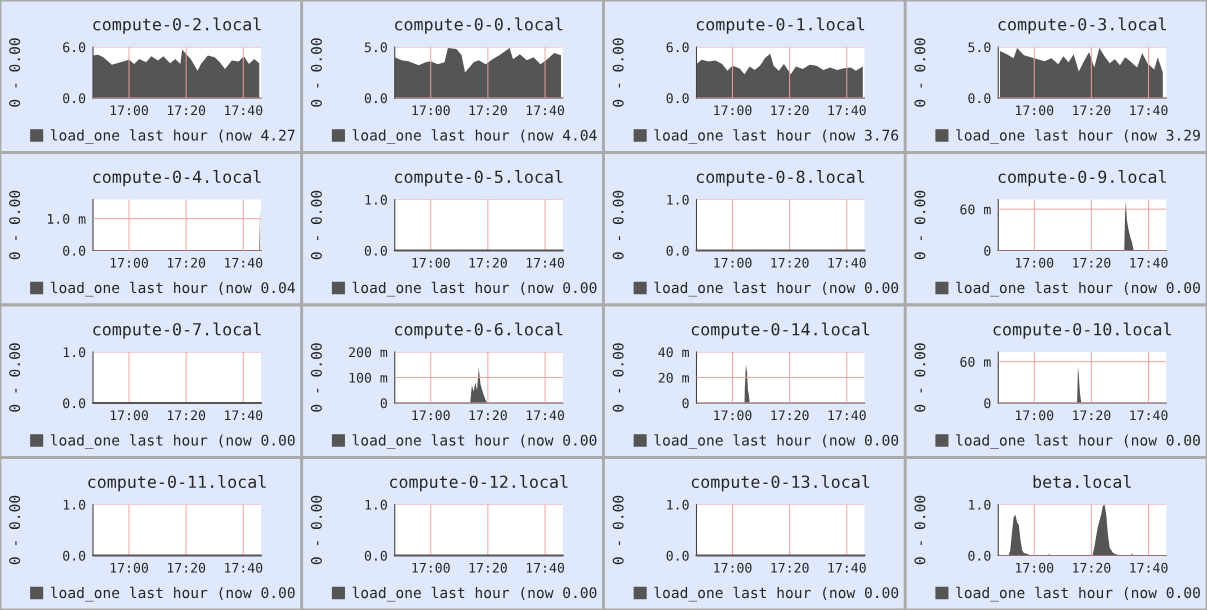 The image size is (1207, 610). What do you see at coordinates (368, 377) in the screenshot?
I see `y-tick-label: 100 m` at bounding box center [368, 377].